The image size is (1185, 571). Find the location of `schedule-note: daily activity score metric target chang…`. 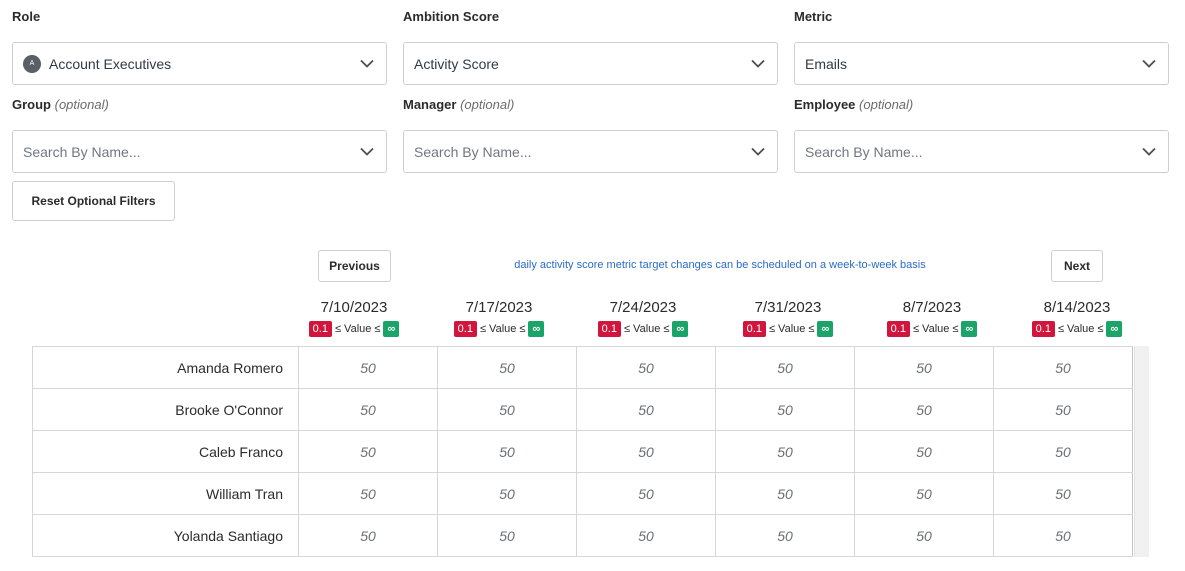

schedule-note: daily activity score metric target chang… is located at coordinates (720, 265).